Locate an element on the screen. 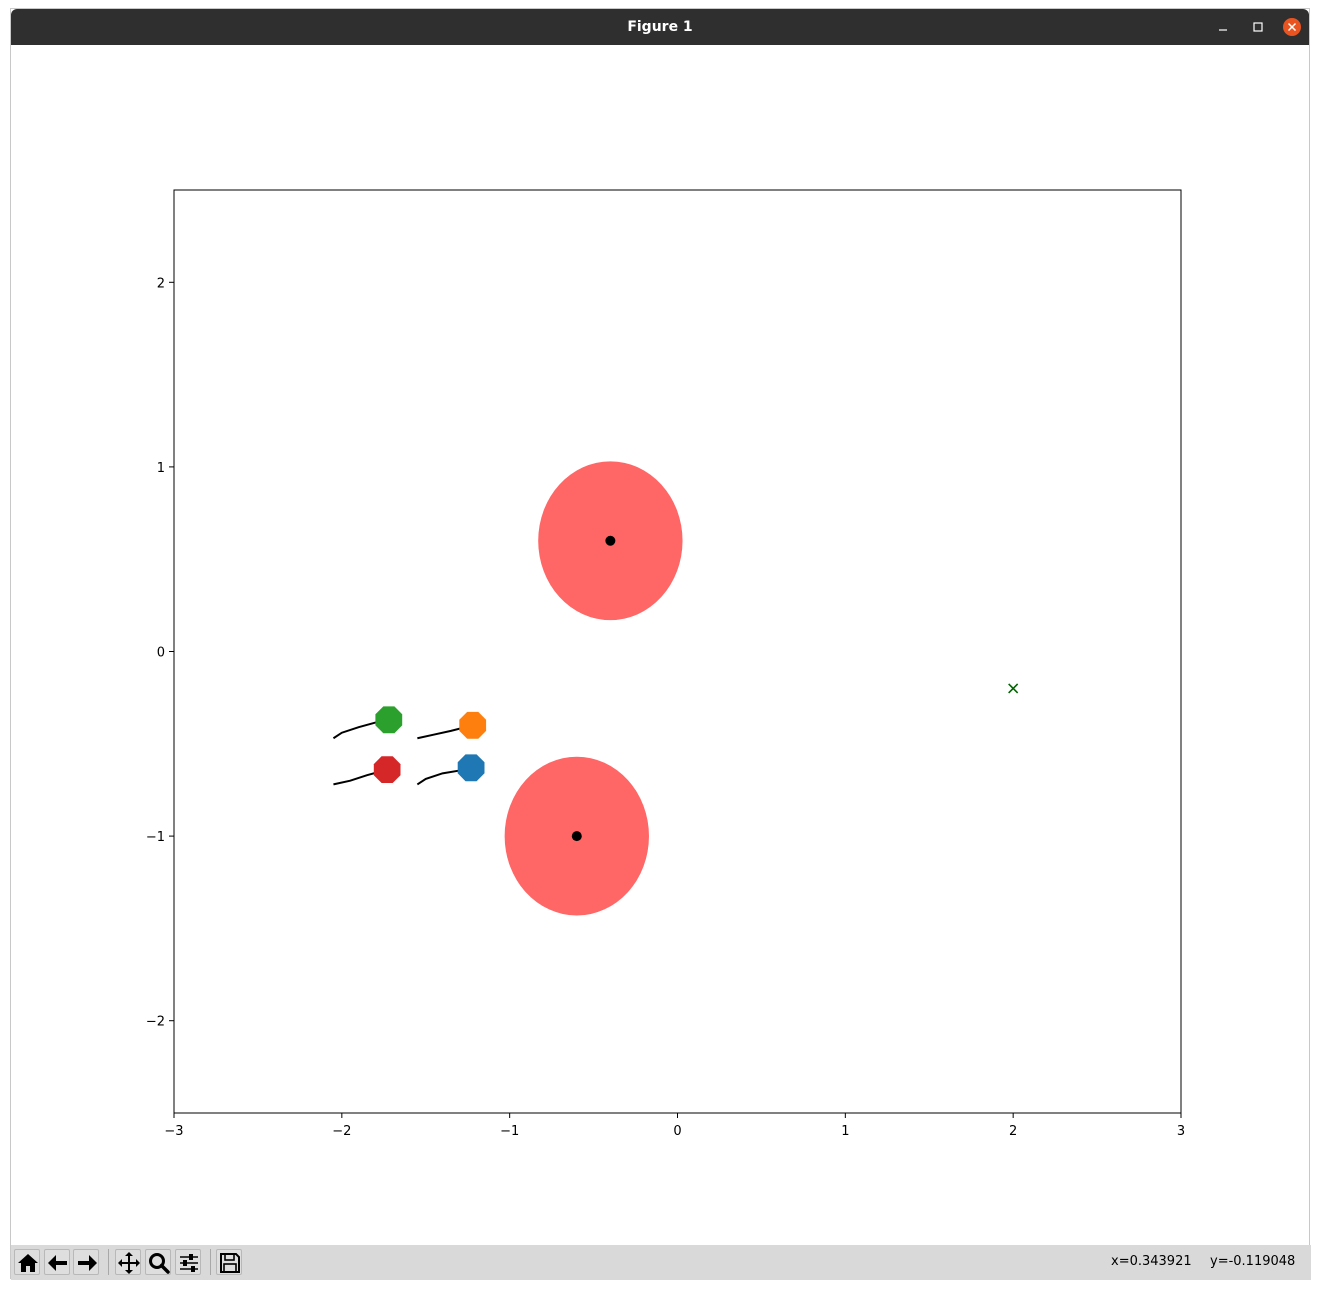  zoom-button is located at coordinates (158, 1262).